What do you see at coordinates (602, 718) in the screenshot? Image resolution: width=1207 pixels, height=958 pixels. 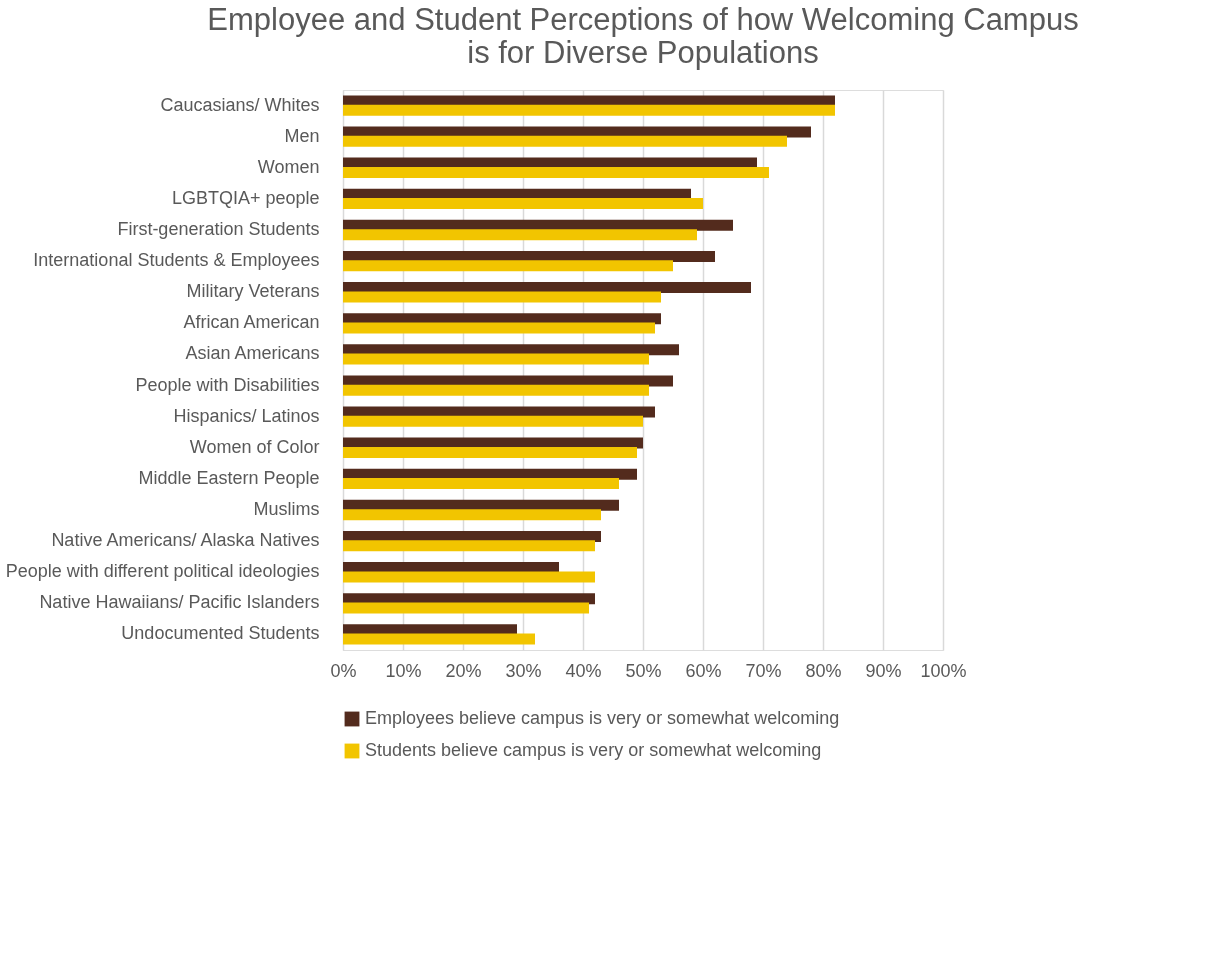 I see `legend-label: Employees believe campus is very or somewhat welcoming` at bounding box center [602, 718].